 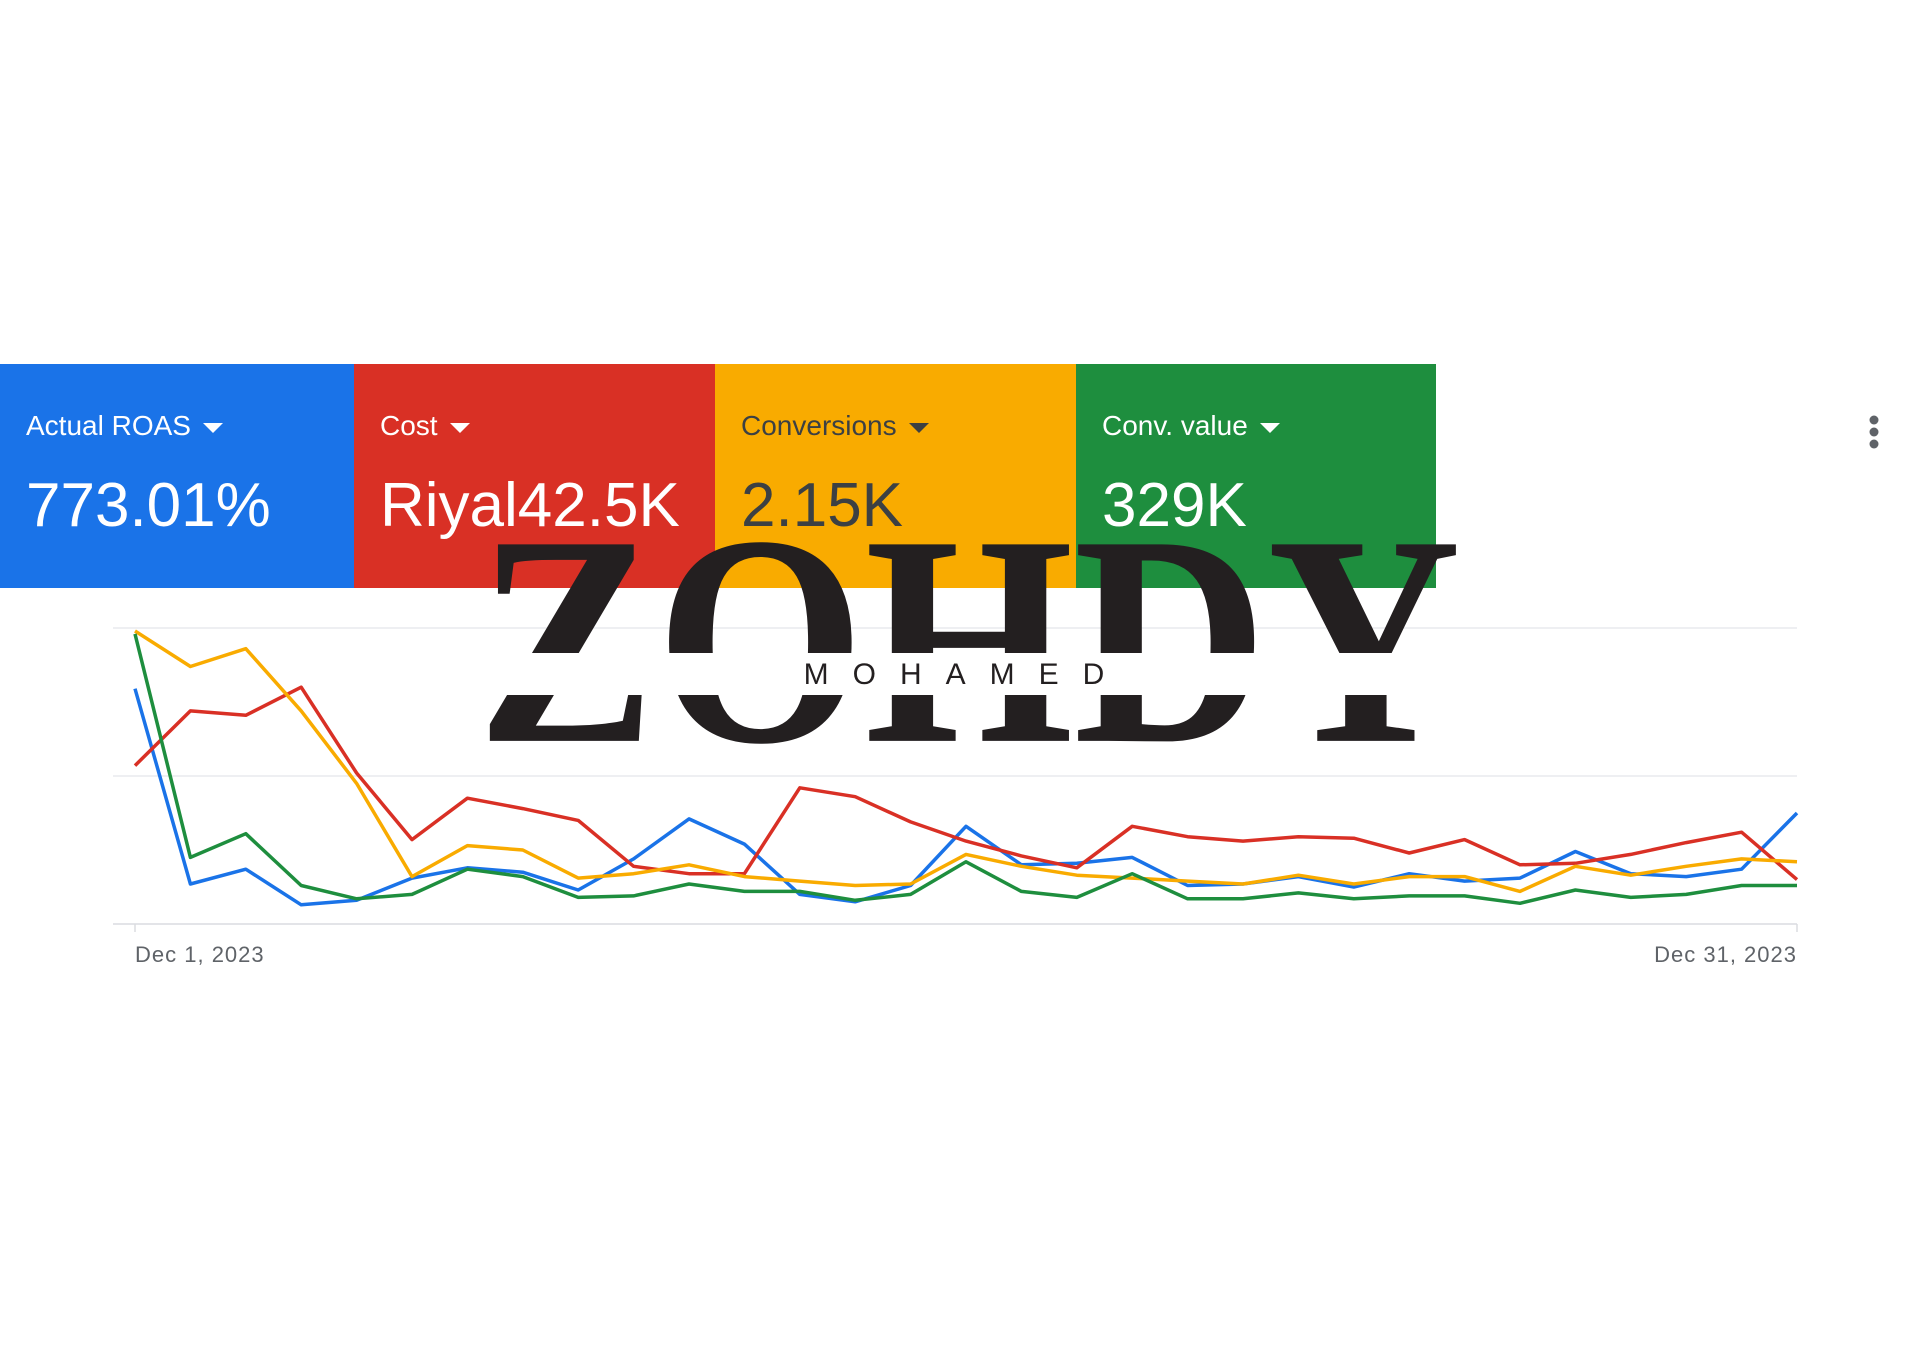 I want to click on metric-card: Actual ROAS 773.01%, so click(x=177, y=476).